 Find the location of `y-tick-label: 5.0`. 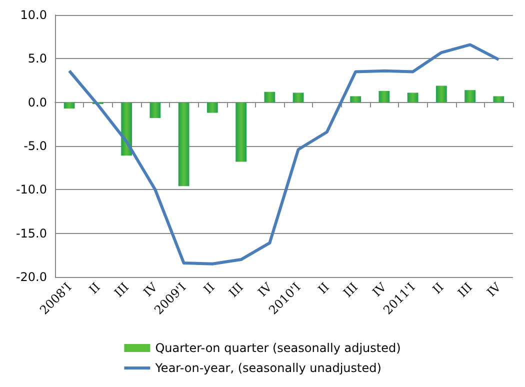

y-tick-label: 5.0 is located at coordinates (37, 59).